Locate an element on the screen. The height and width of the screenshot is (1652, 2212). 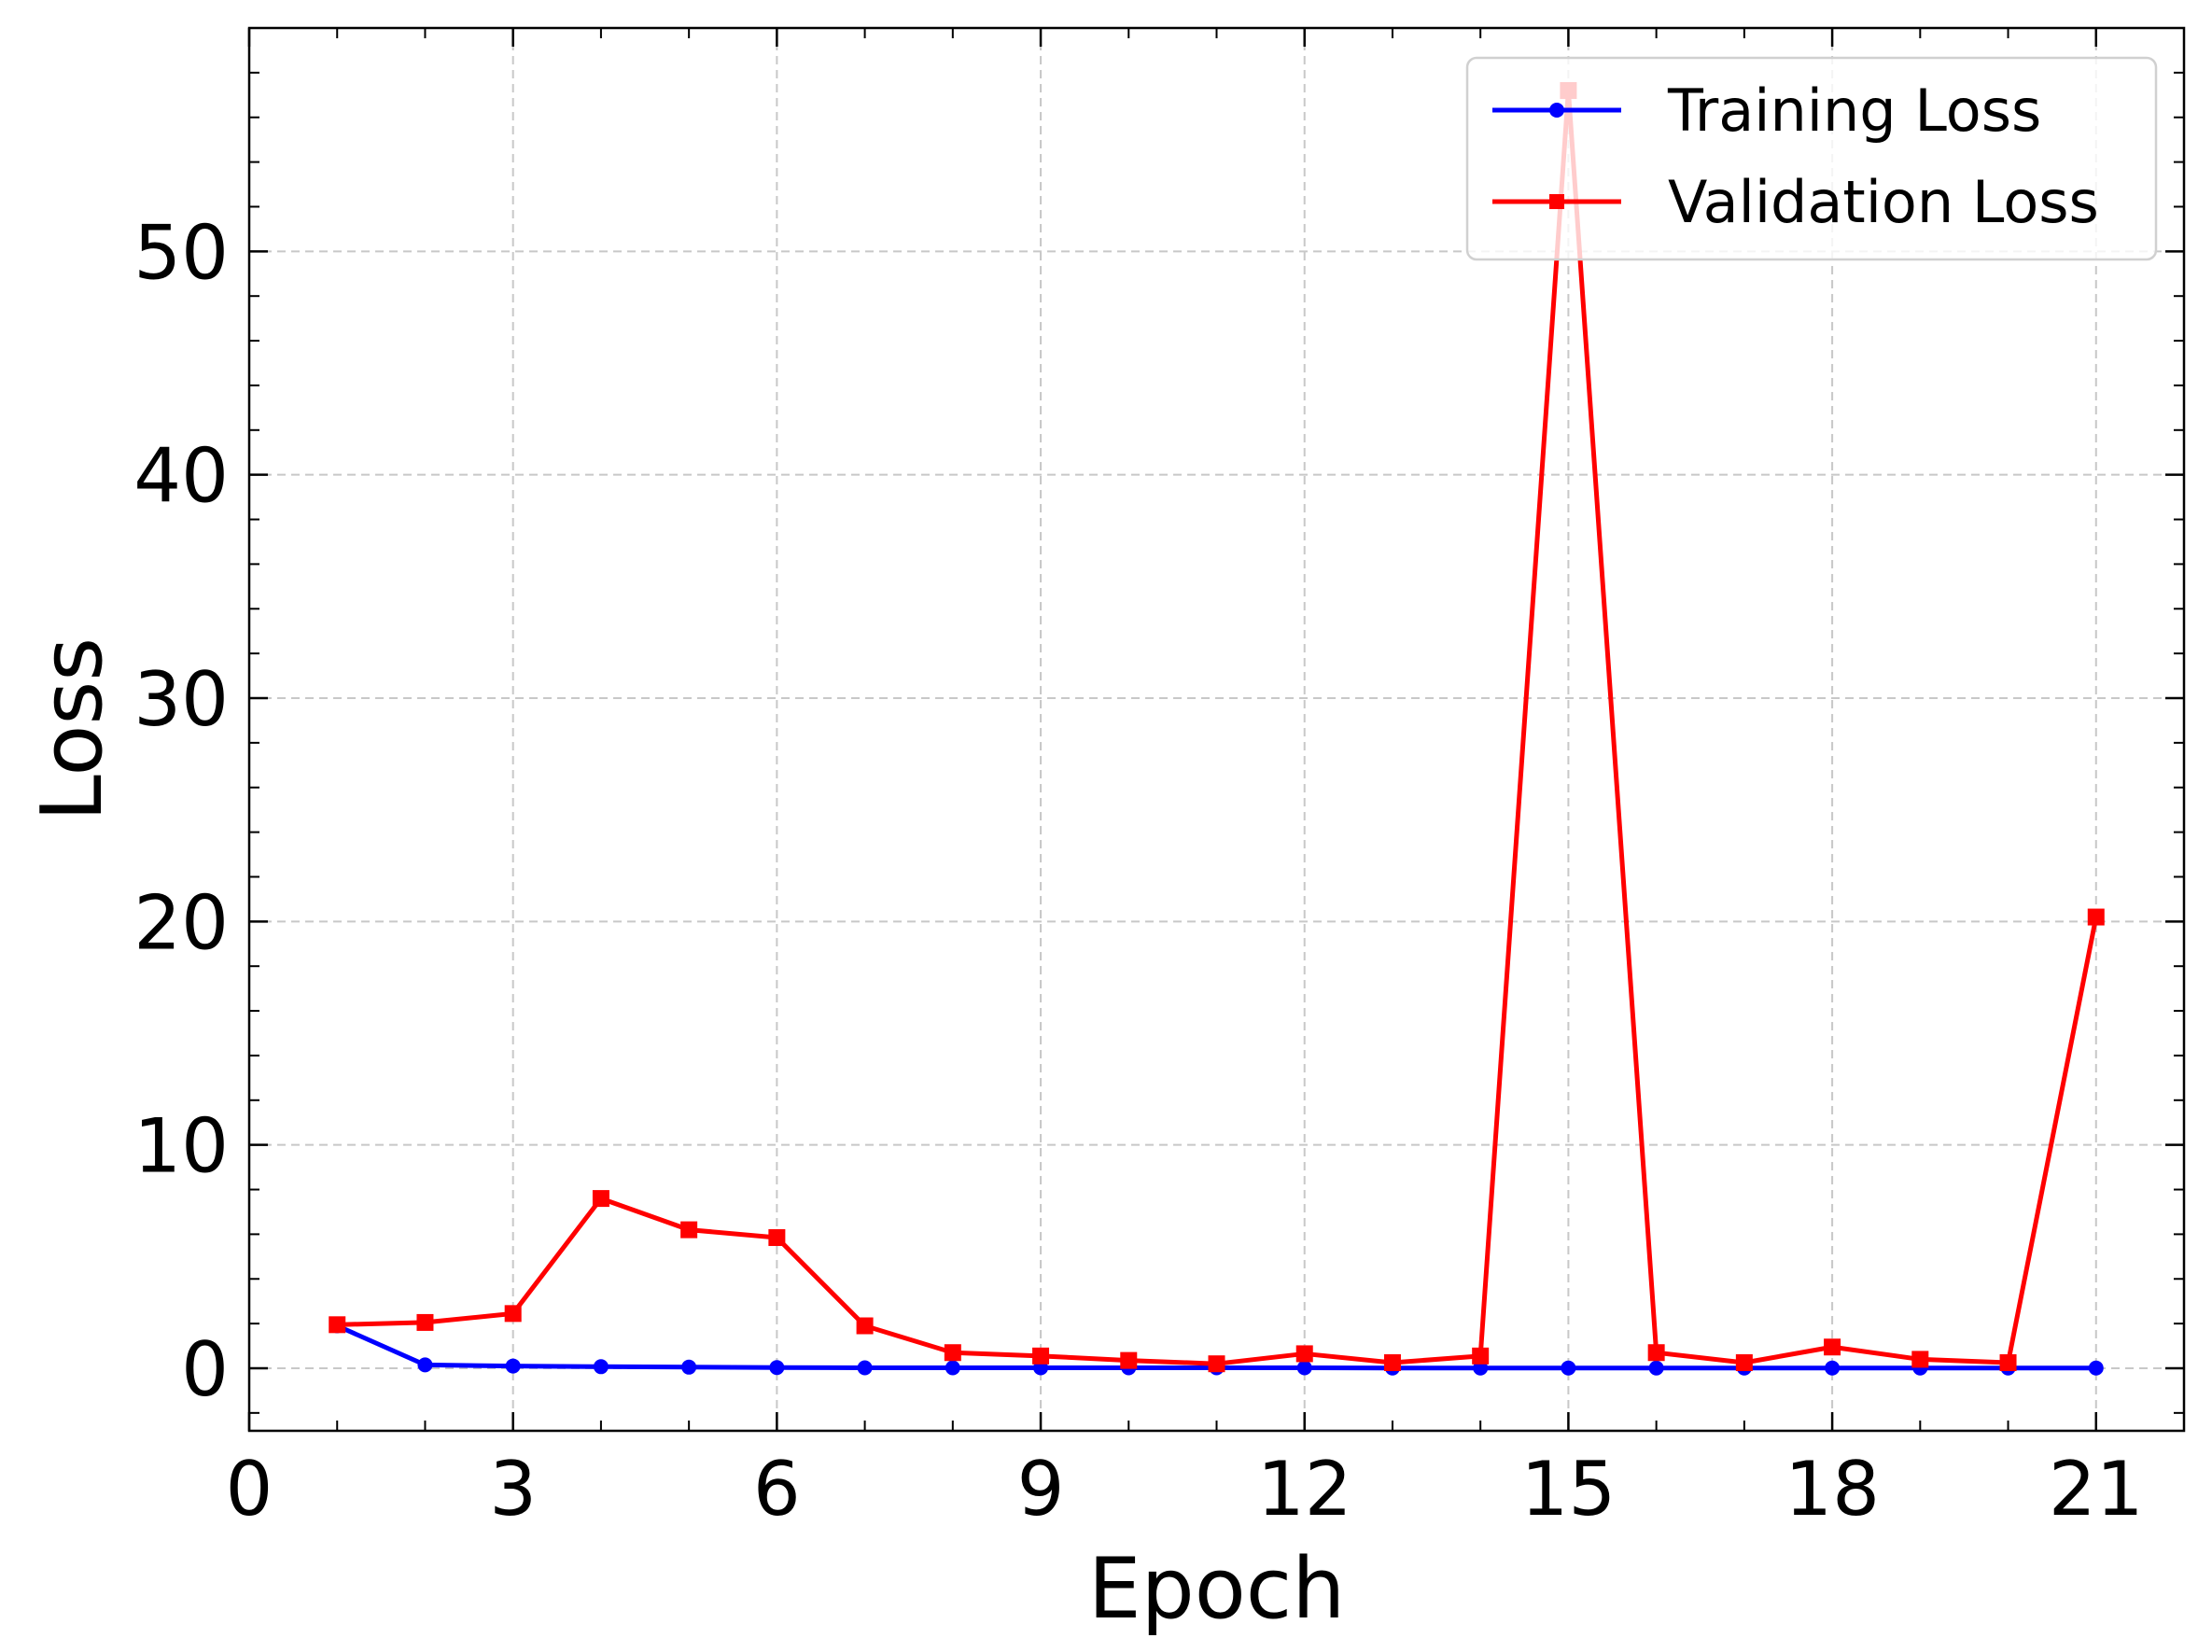
x-axis-label: Epoch is located at coordinates (1217, 1589).